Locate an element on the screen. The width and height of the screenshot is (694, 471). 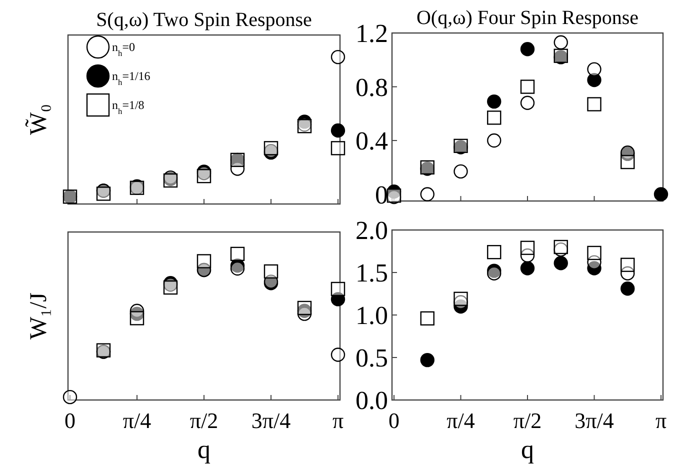
y-tick-label: 0.0 is located at coordinates (372, 401).